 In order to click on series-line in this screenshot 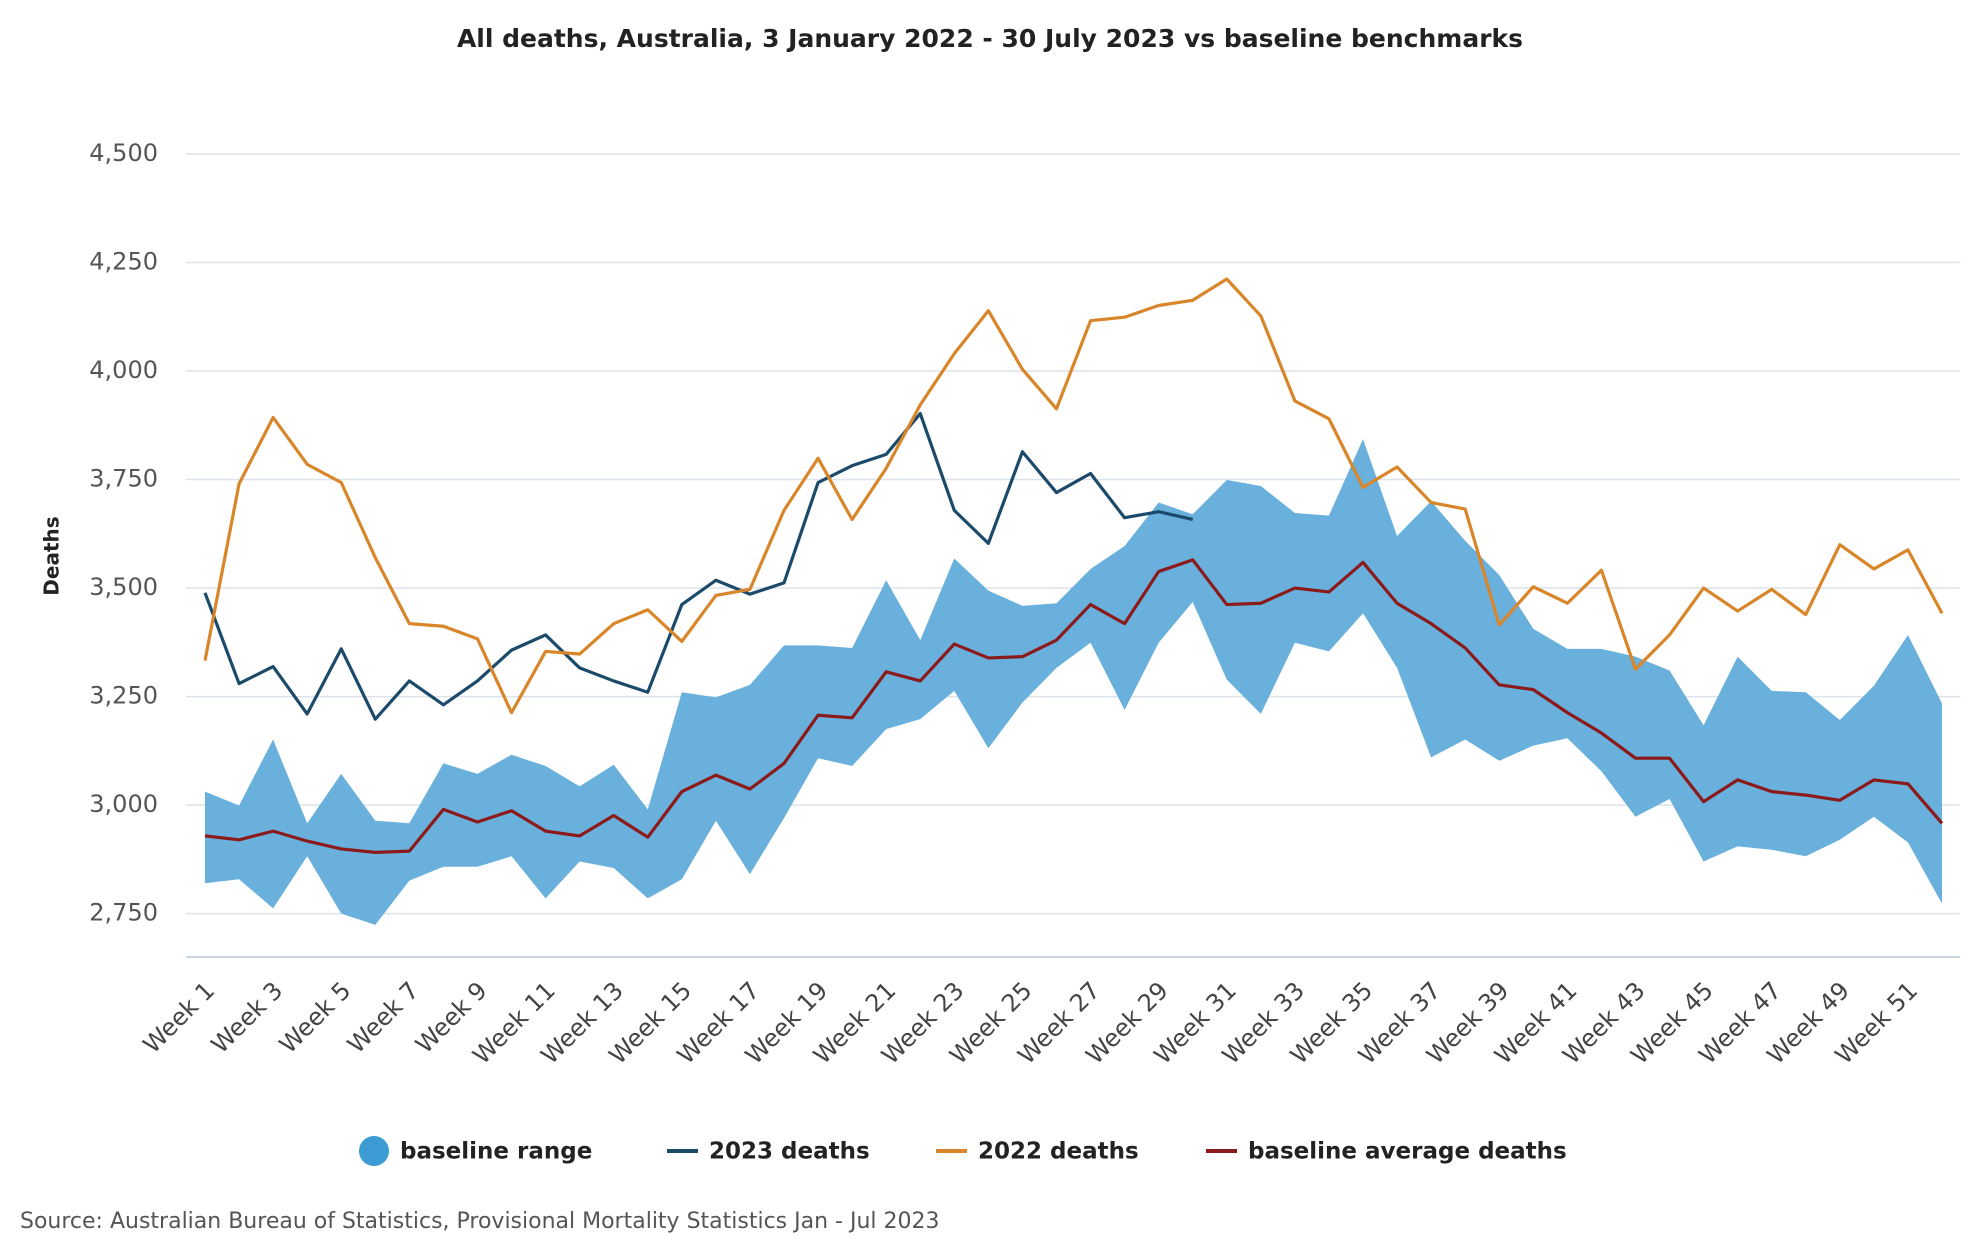, I will do `click(698, 566)`.